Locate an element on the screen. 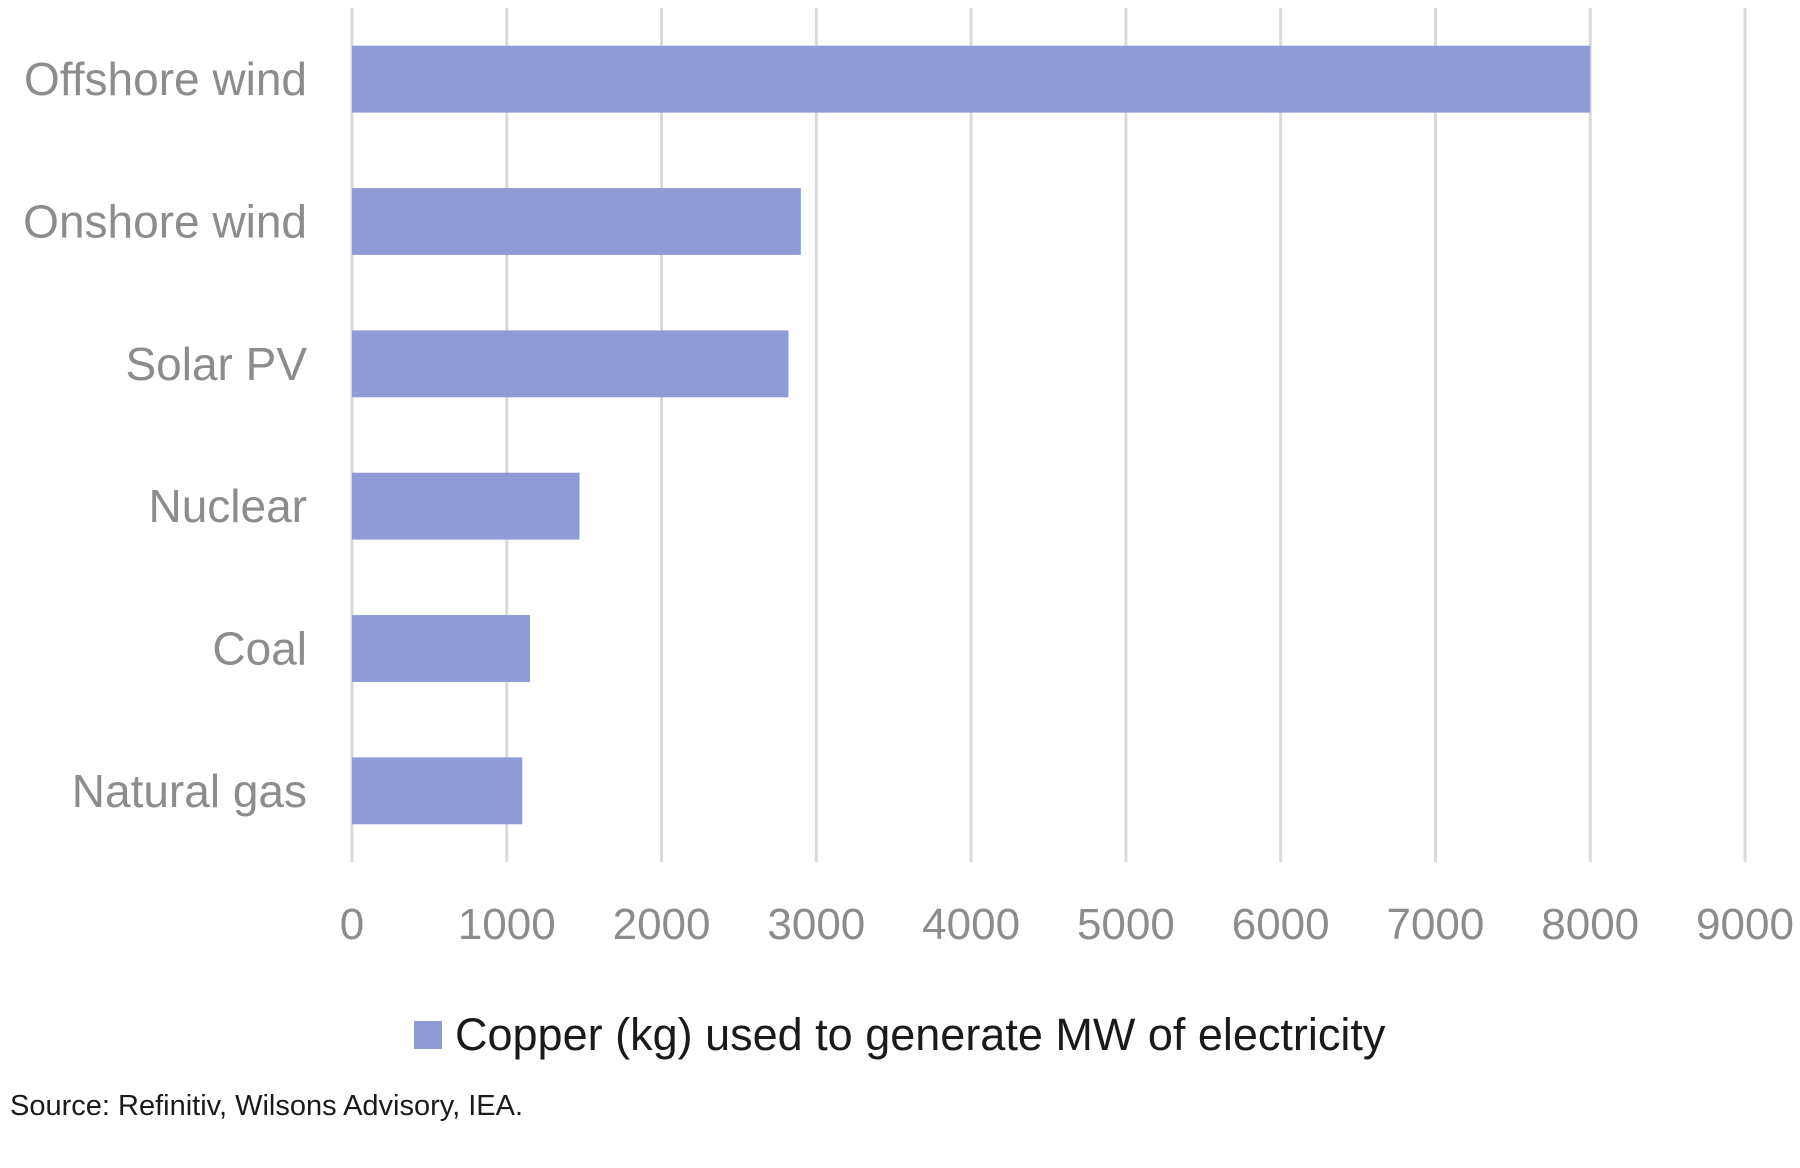  x-tick-label: 6000 is located at coordinates (1281, 924).